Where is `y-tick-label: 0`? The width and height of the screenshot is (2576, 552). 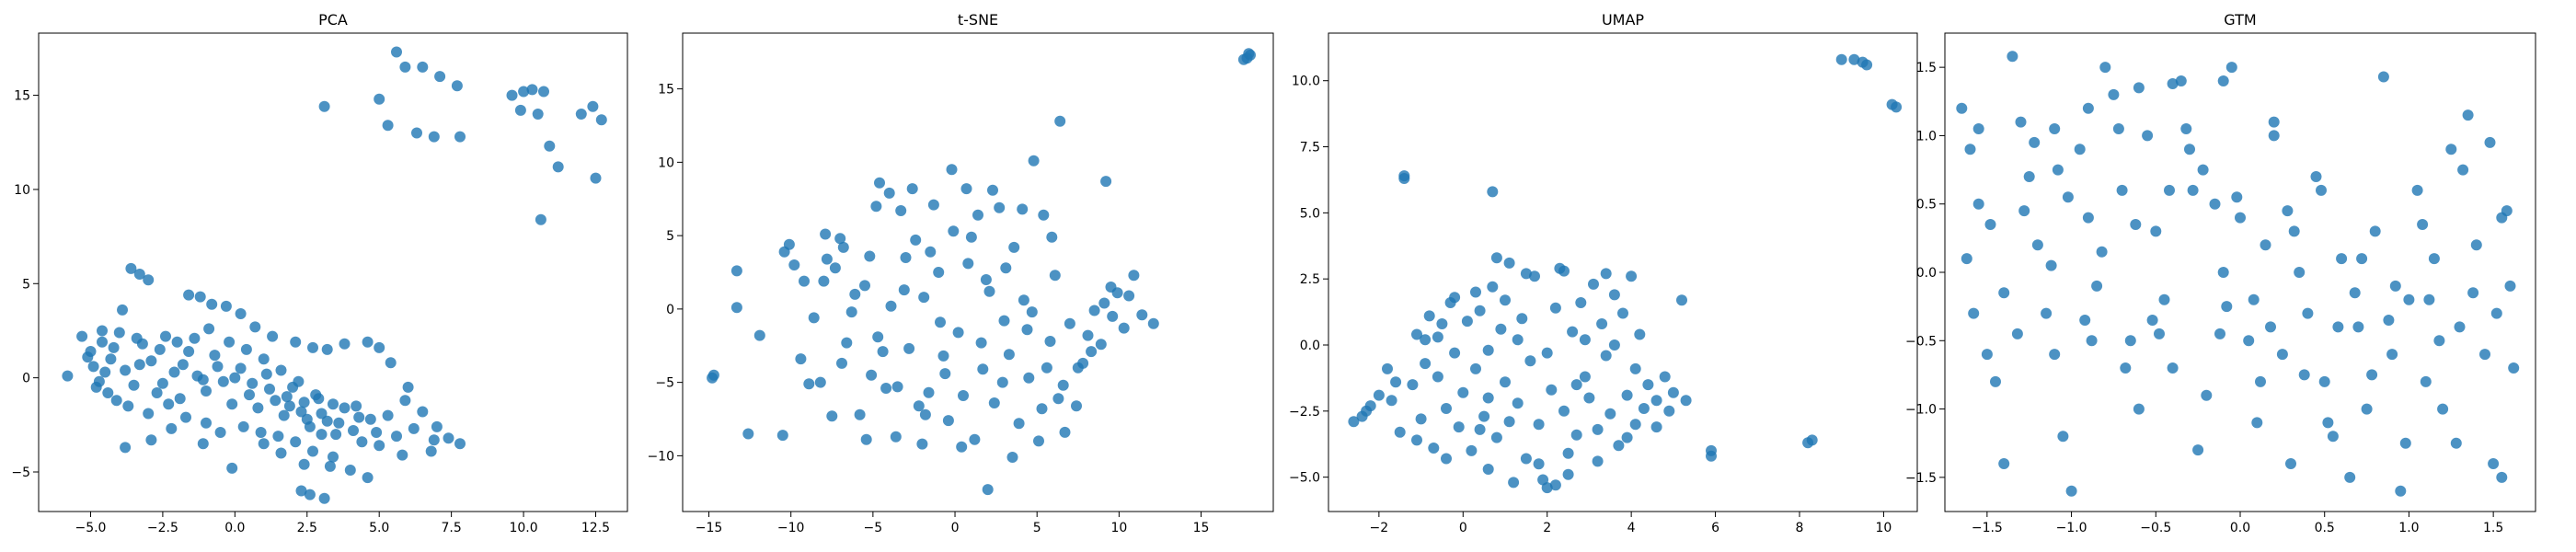 y-tick-label: 0 is located at coordinates (26, 379).